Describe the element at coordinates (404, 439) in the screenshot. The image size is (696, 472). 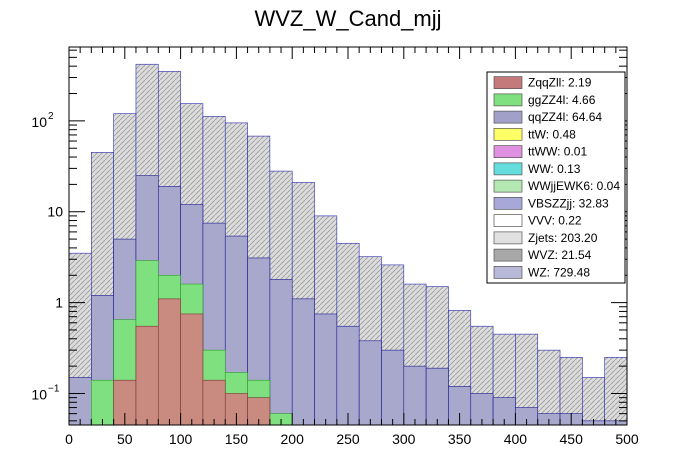
I see `x-tick-label: 300` at that location.